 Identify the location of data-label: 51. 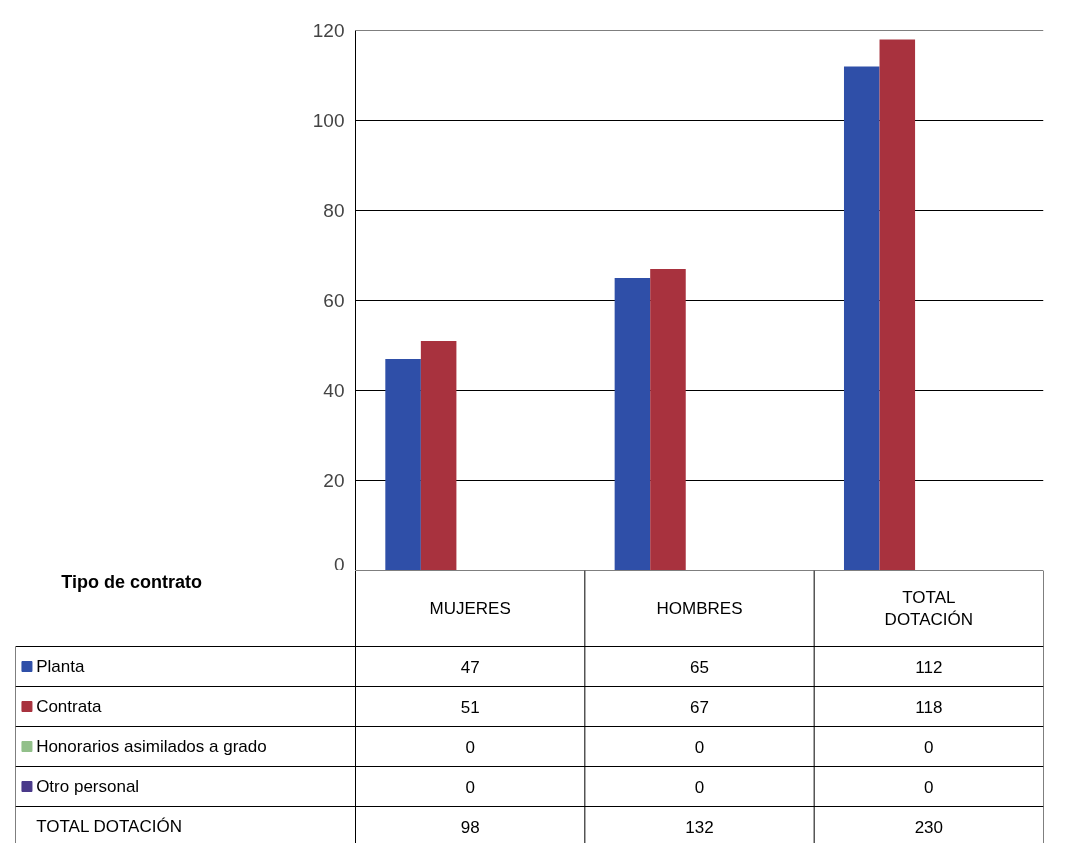
(470, 707).